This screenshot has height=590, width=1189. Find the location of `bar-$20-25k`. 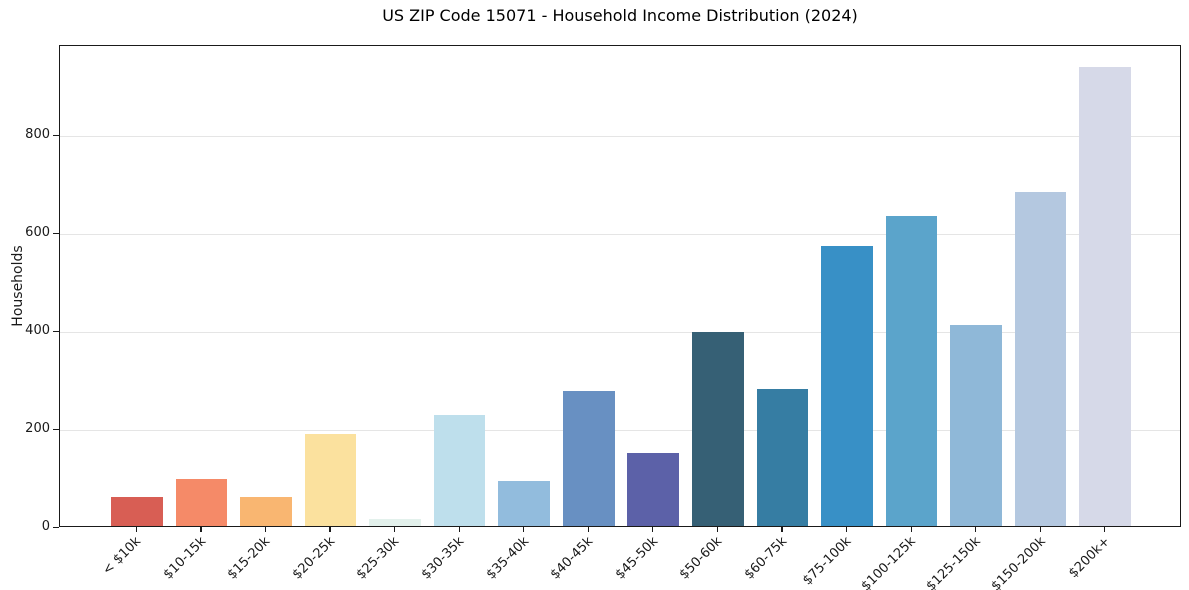

bar-$20-25k is located at coordinates (330, 479).